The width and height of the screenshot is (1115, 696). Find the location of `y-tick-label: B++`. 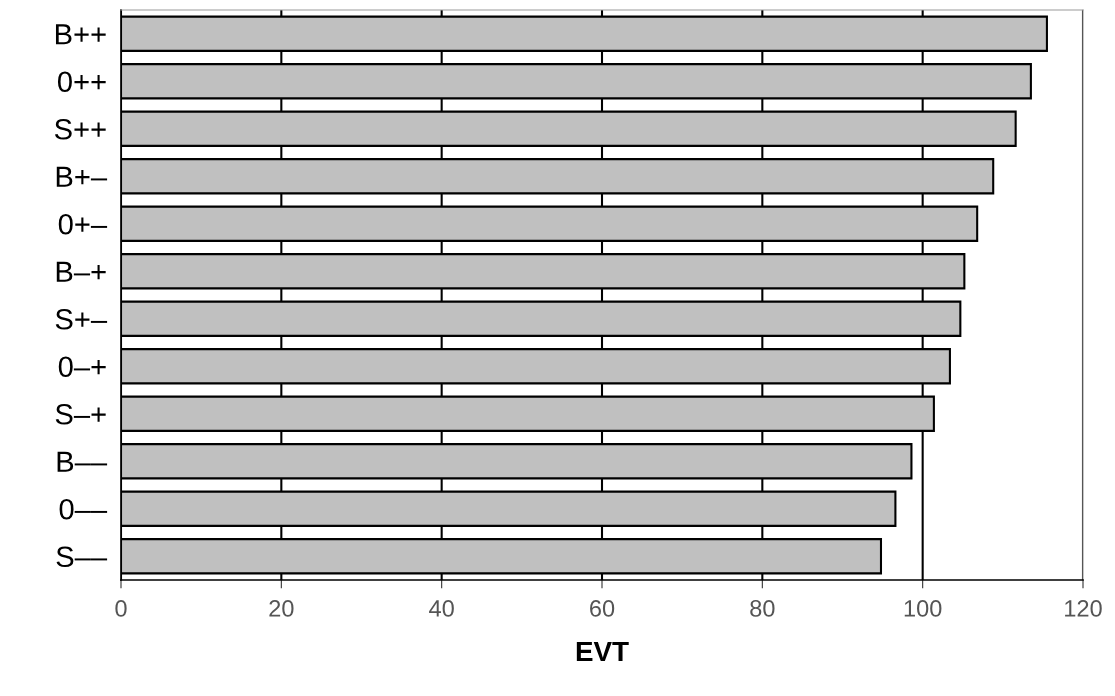

y-tick-label: B++ is located at coordinates (80, 34).